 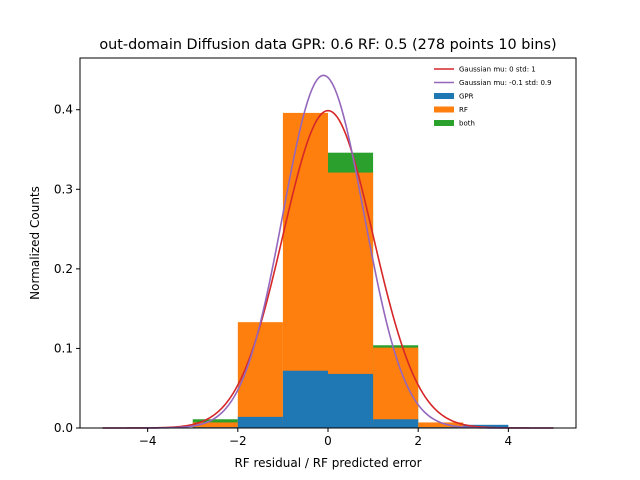 I want to click on legend-item-gaussian-mu-0-1-std-0-9: Gaussian mu: -0.1 std: 0.9, so click(x=493, y=83).